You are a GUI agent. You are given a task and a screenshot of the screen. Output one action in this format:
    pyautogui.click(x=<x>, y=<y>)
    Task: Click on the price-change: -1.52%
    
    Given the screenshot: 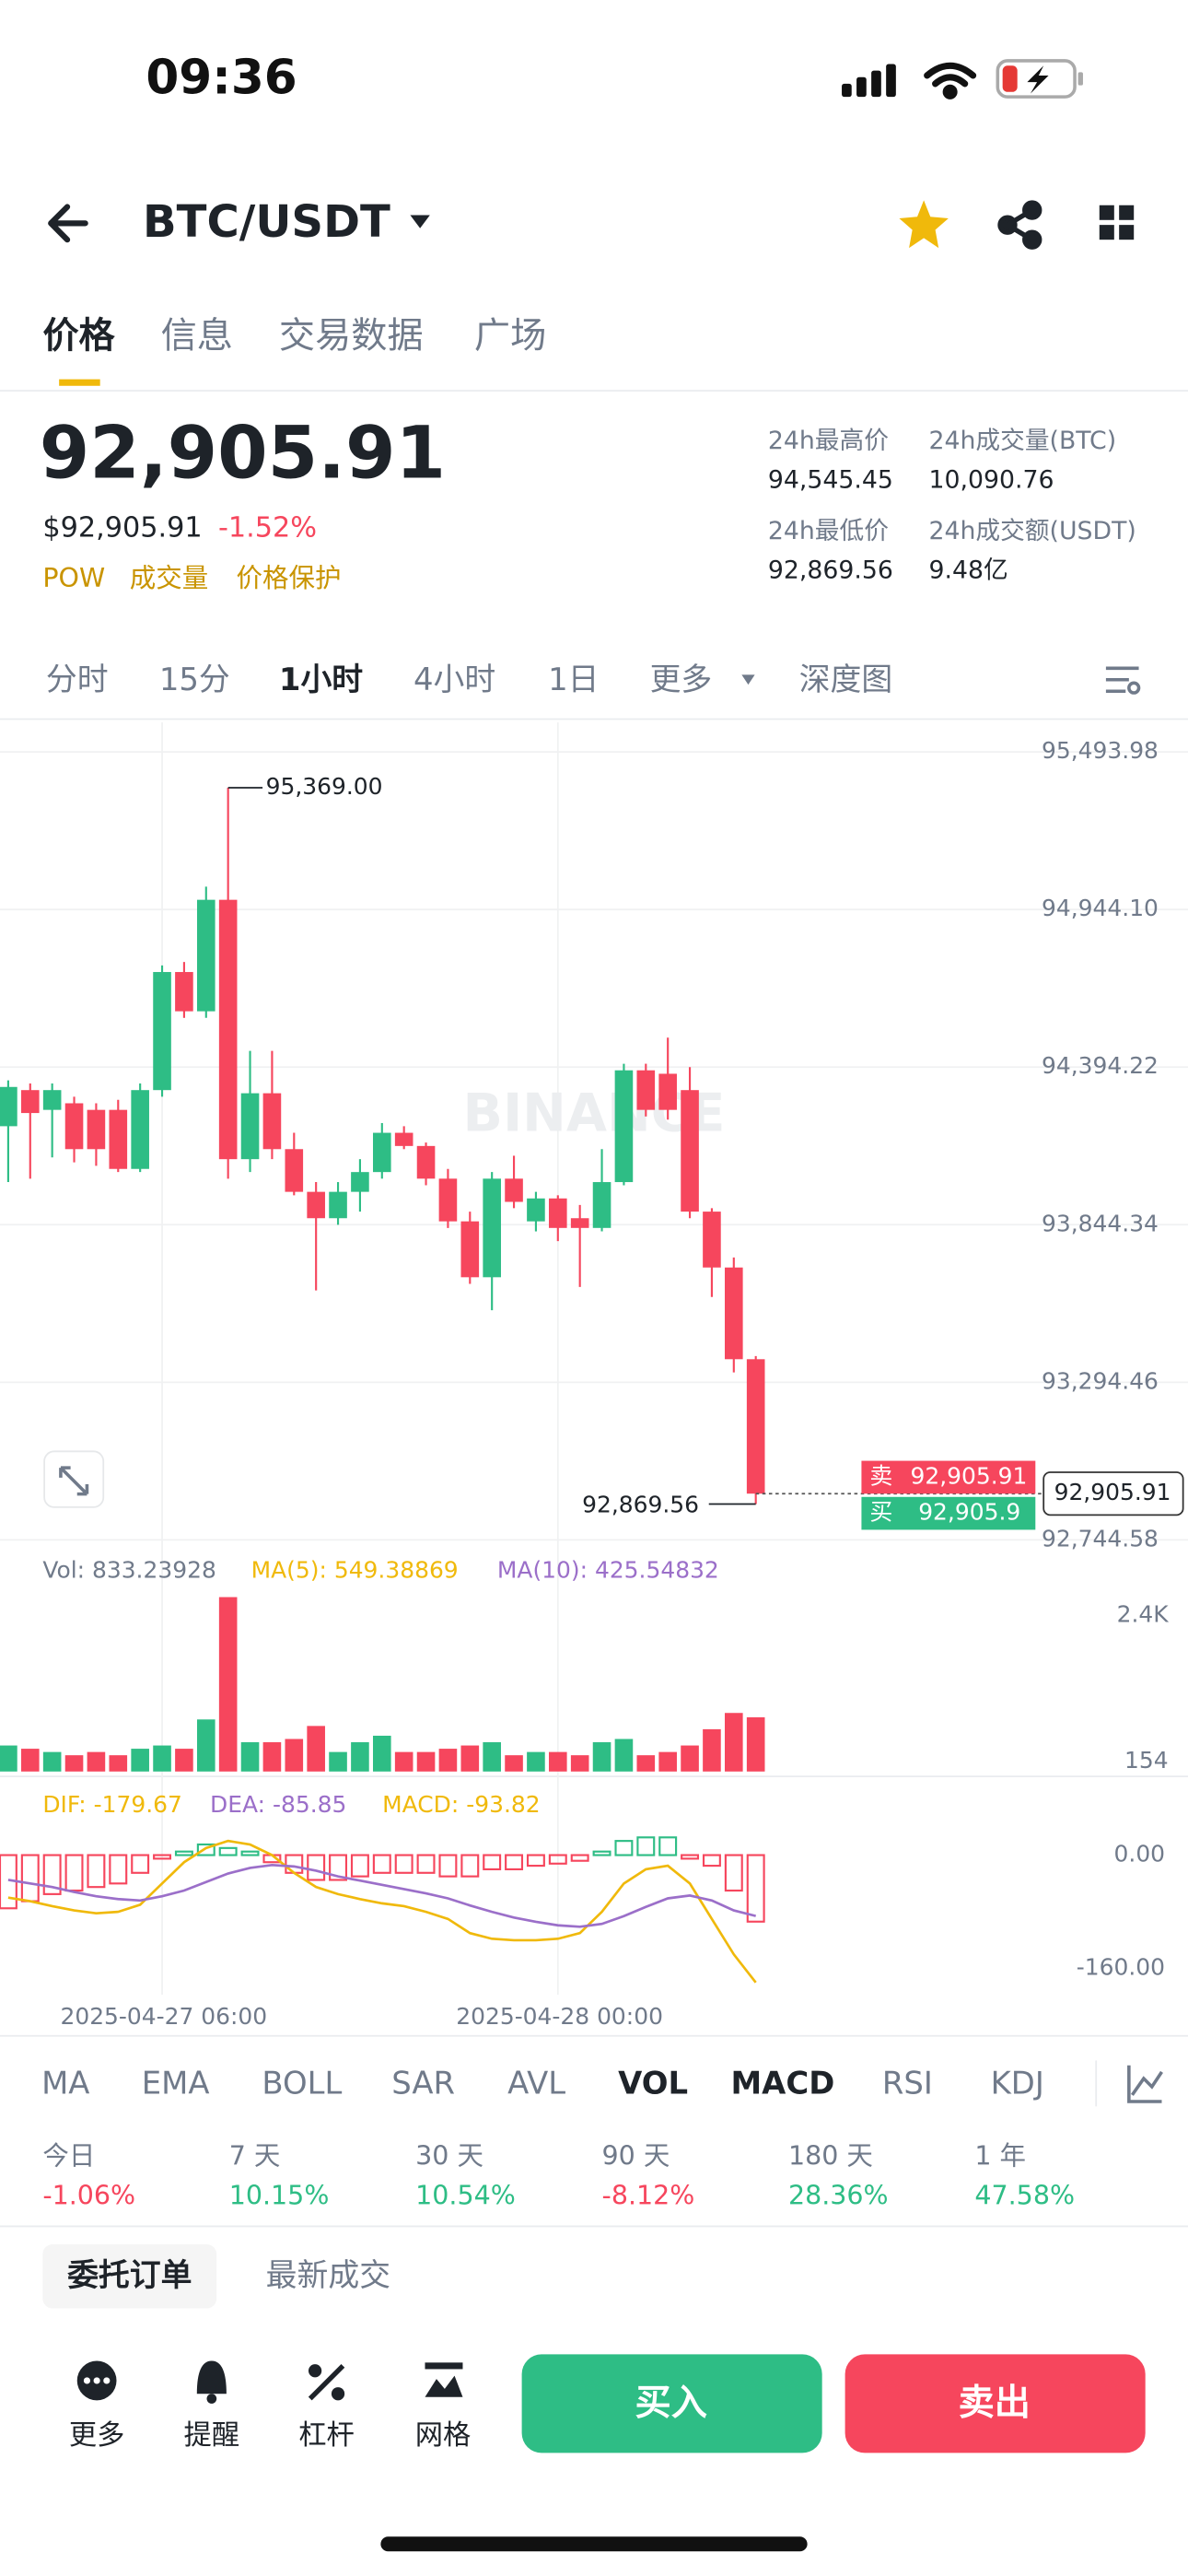 What is the action you would take?
    pyautogui.click(x=267, y=527)
    